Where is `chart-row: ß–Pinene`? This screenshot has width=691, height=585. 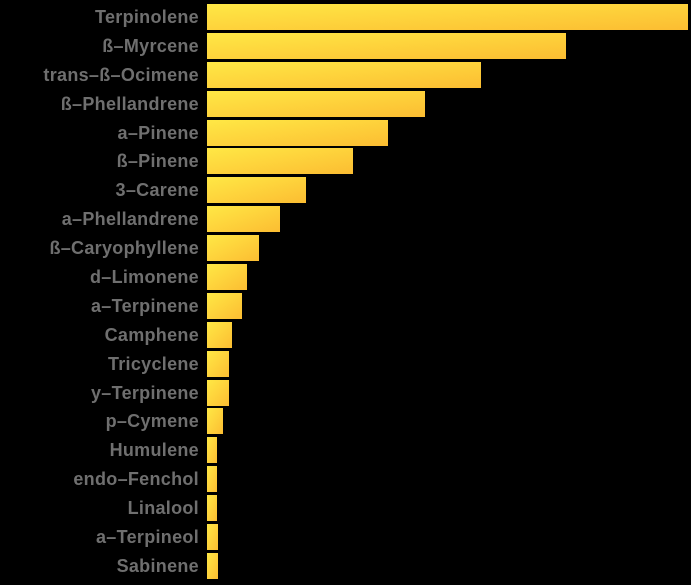
chart-row: ß–Pinene is located at coordinates (345, 161).